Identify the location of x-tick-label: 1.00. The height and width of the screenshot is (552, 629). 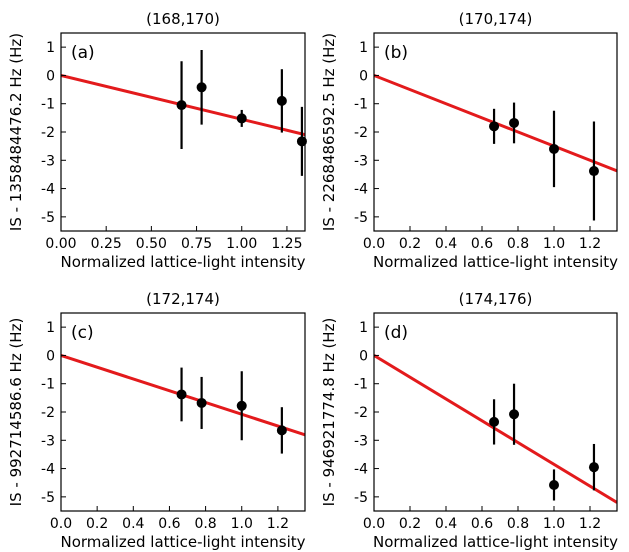
(241, 244).